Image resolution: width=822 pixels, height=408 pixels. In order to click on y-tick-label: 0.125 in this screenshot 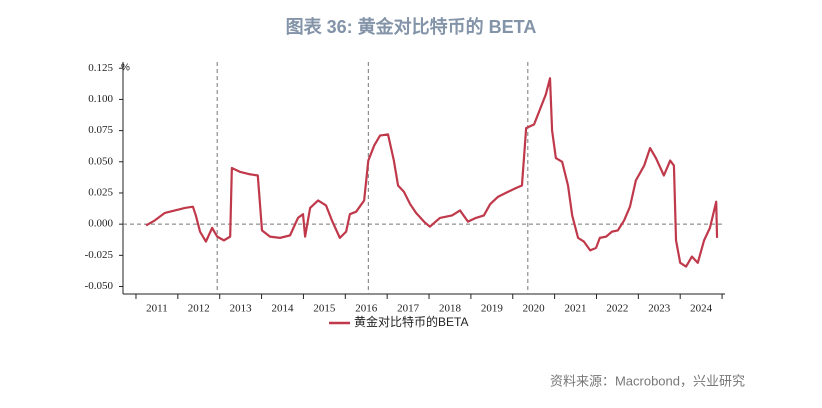, I will do `click(100, 68)`.